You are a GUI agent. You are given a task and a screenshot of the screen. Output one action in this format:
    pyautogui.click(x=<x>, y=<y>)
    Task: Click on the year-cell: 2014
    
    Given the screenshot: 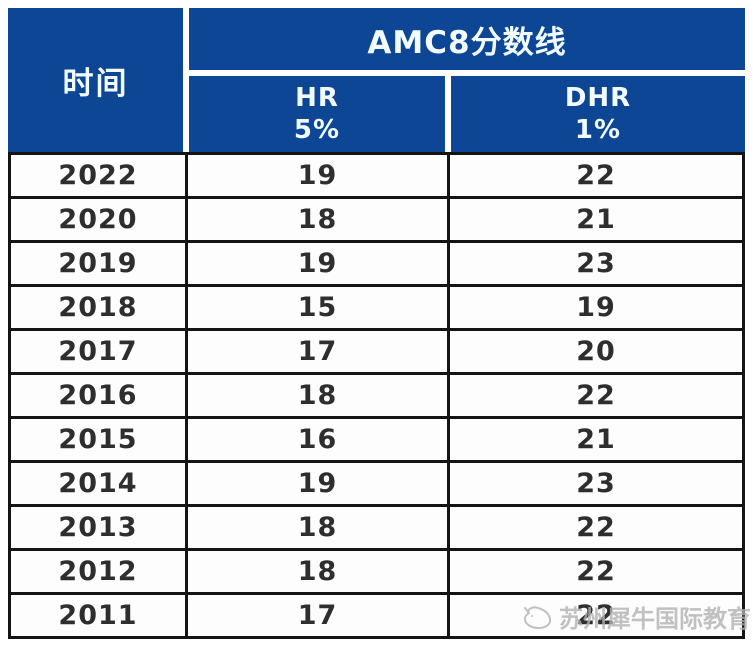 What is the action you would take?
    pyautogui.click(x=98, y=483)
    